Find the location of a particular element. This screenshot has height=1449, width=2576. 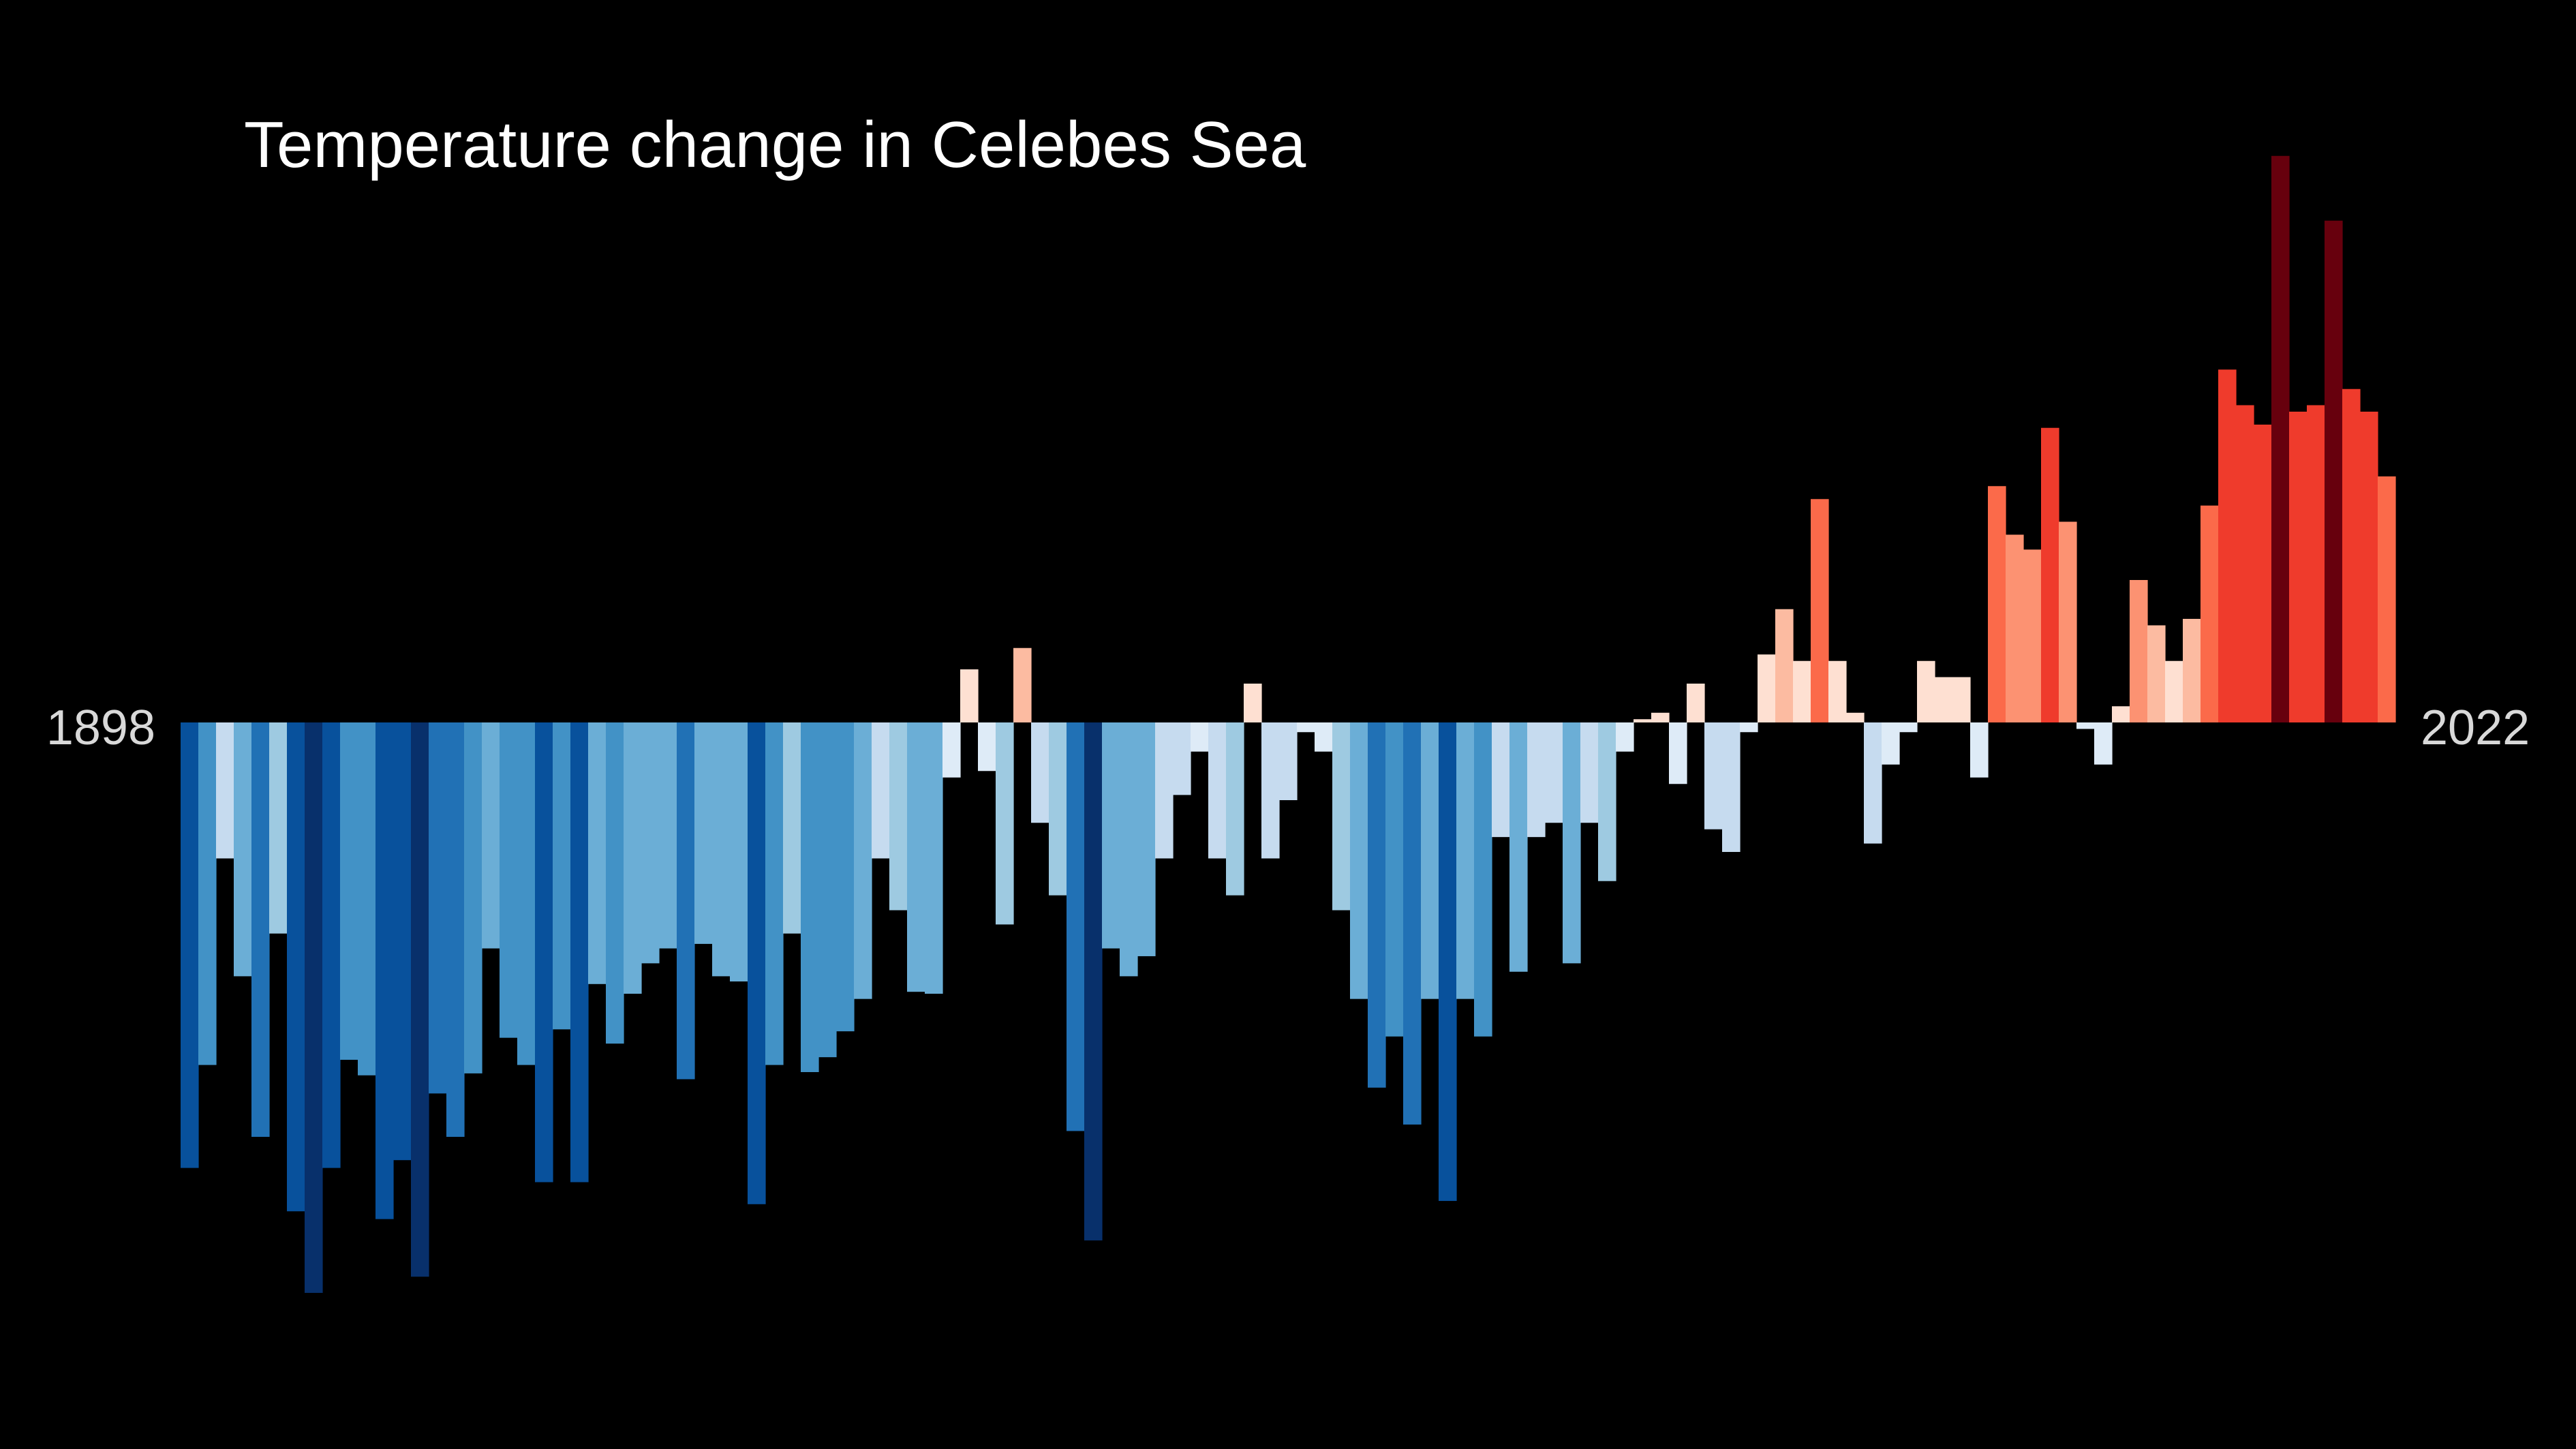

bar-2004 is located at coordinates (2068, 621).